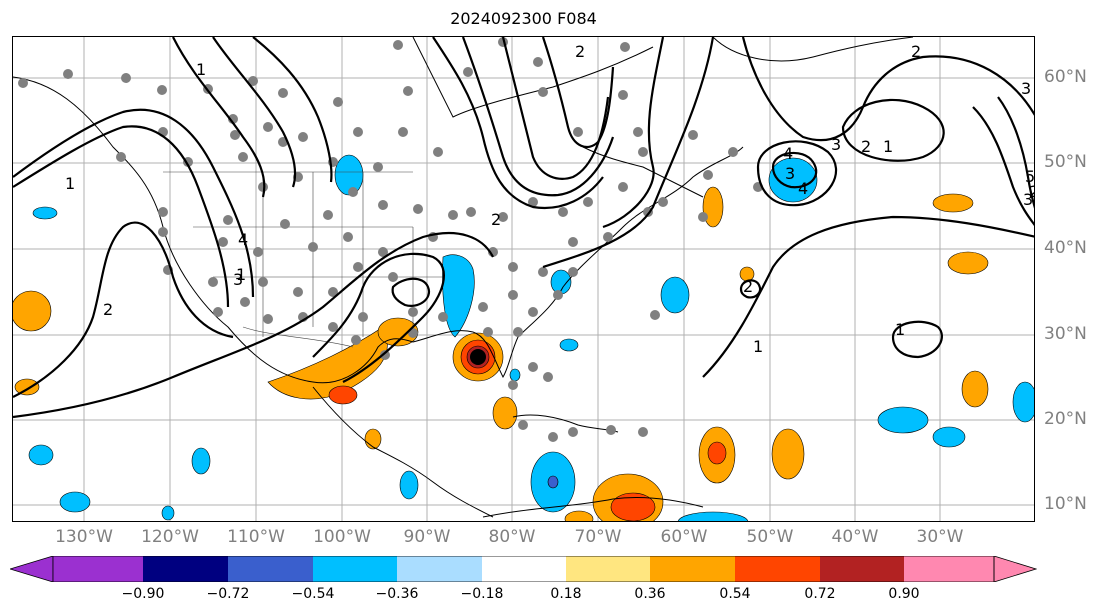  I want to click on lon-label: 30°W, so click(940, 537).